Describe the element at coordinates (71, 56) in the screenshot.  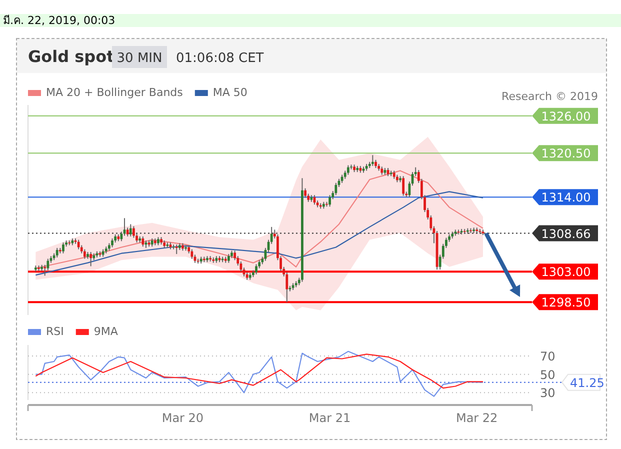
I see `chart-title: Gold spot` at that location.